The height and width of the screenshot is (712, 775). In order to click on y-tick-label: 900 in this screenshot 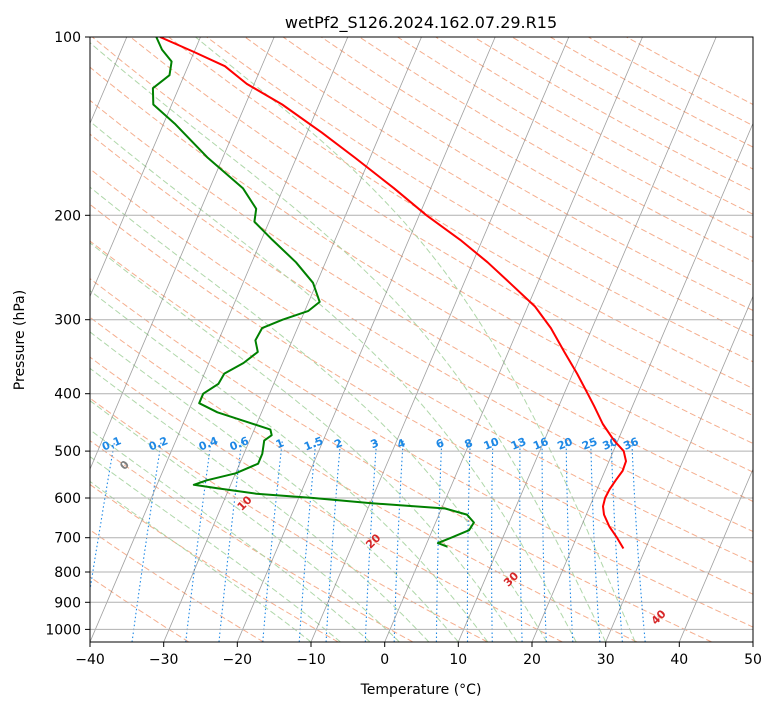, I will do `click(67, 603)`.